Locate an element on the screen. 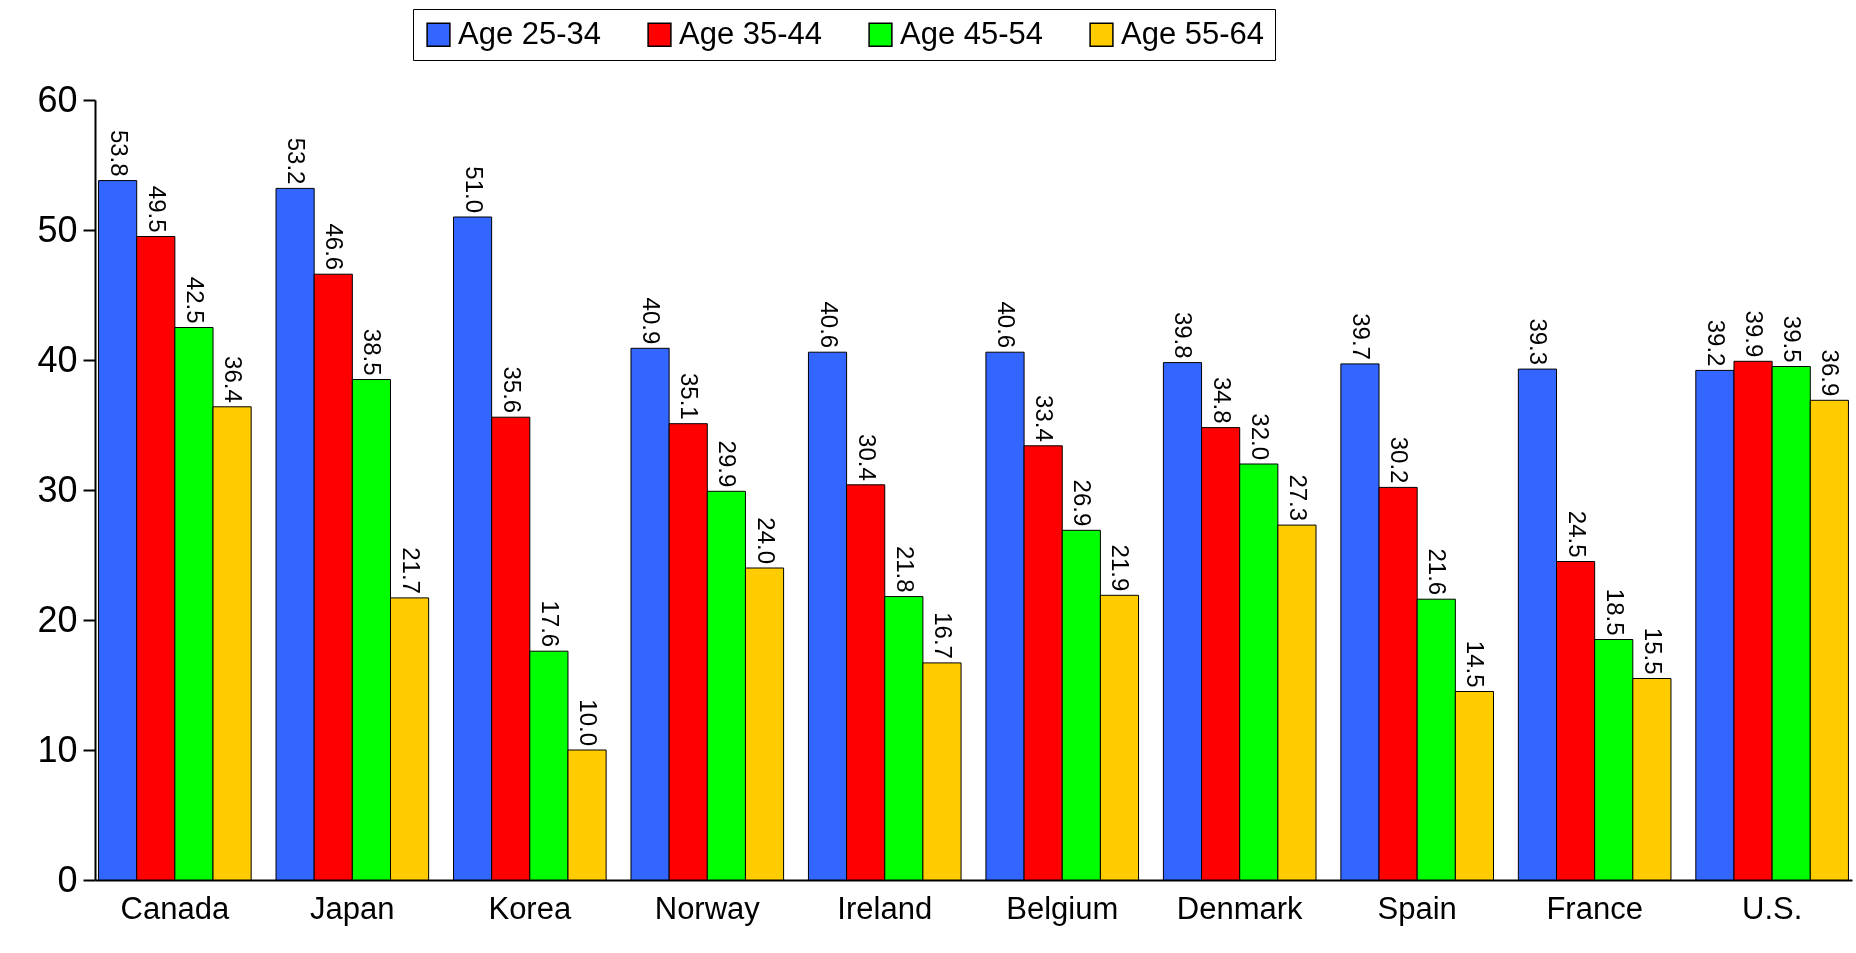 This screenshot has height=953, width=1856. data-label: 21.7 is located at coordinates (411, 570).